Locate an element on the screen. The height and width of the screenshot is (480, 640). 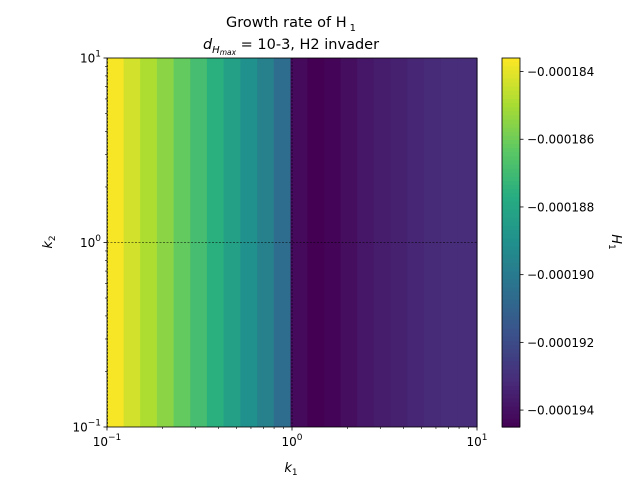
colorbar-tick-label: −0.000186 is located at coordinates (560, 140).